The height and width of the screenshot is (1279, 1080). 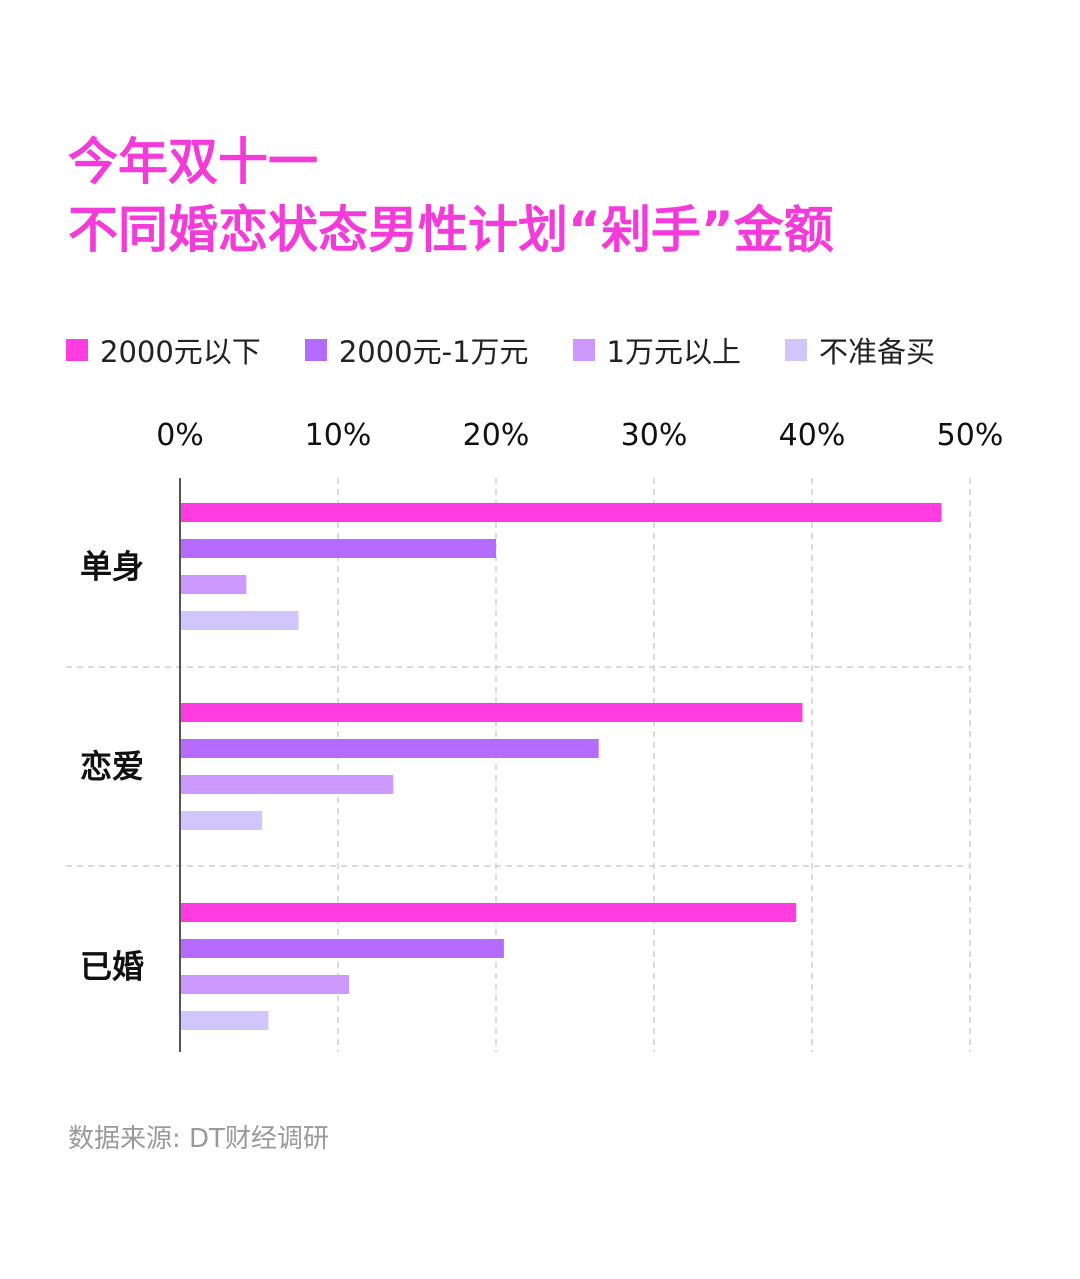 What do you see at coordinates (970, 435) in the screenshot?
I see `x-tick-label: 50%` at bounding box center [970, 435].